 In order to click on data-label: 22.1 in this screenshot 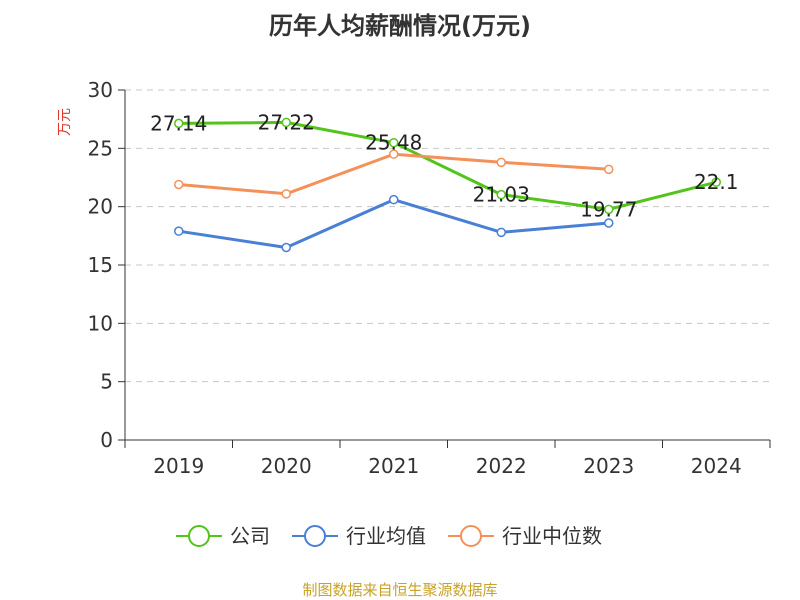, I will do `click(716, 182)`.